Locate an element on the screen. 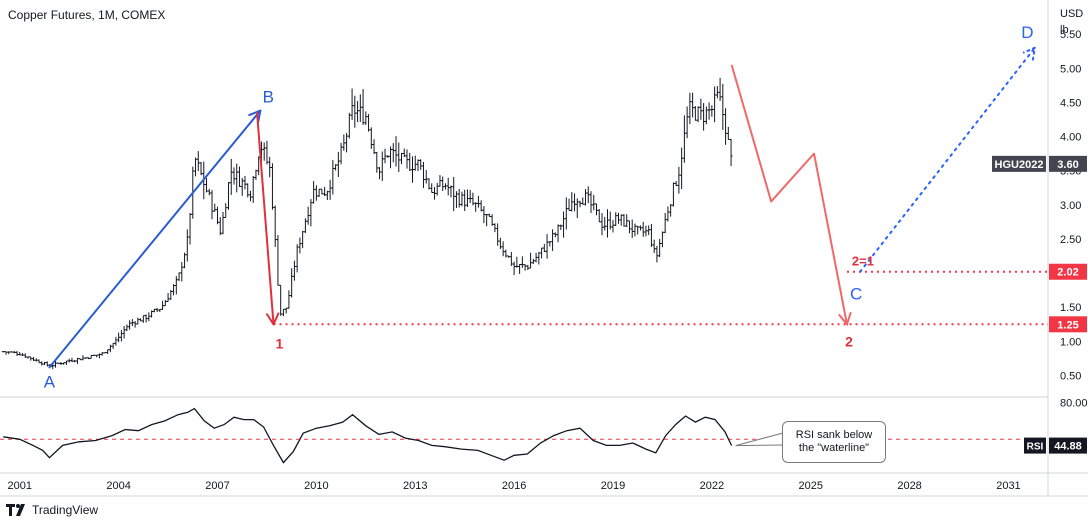 The height and width of the screenshot is (522, 1088). wave-label: D is located at coordinates (1027, 32).